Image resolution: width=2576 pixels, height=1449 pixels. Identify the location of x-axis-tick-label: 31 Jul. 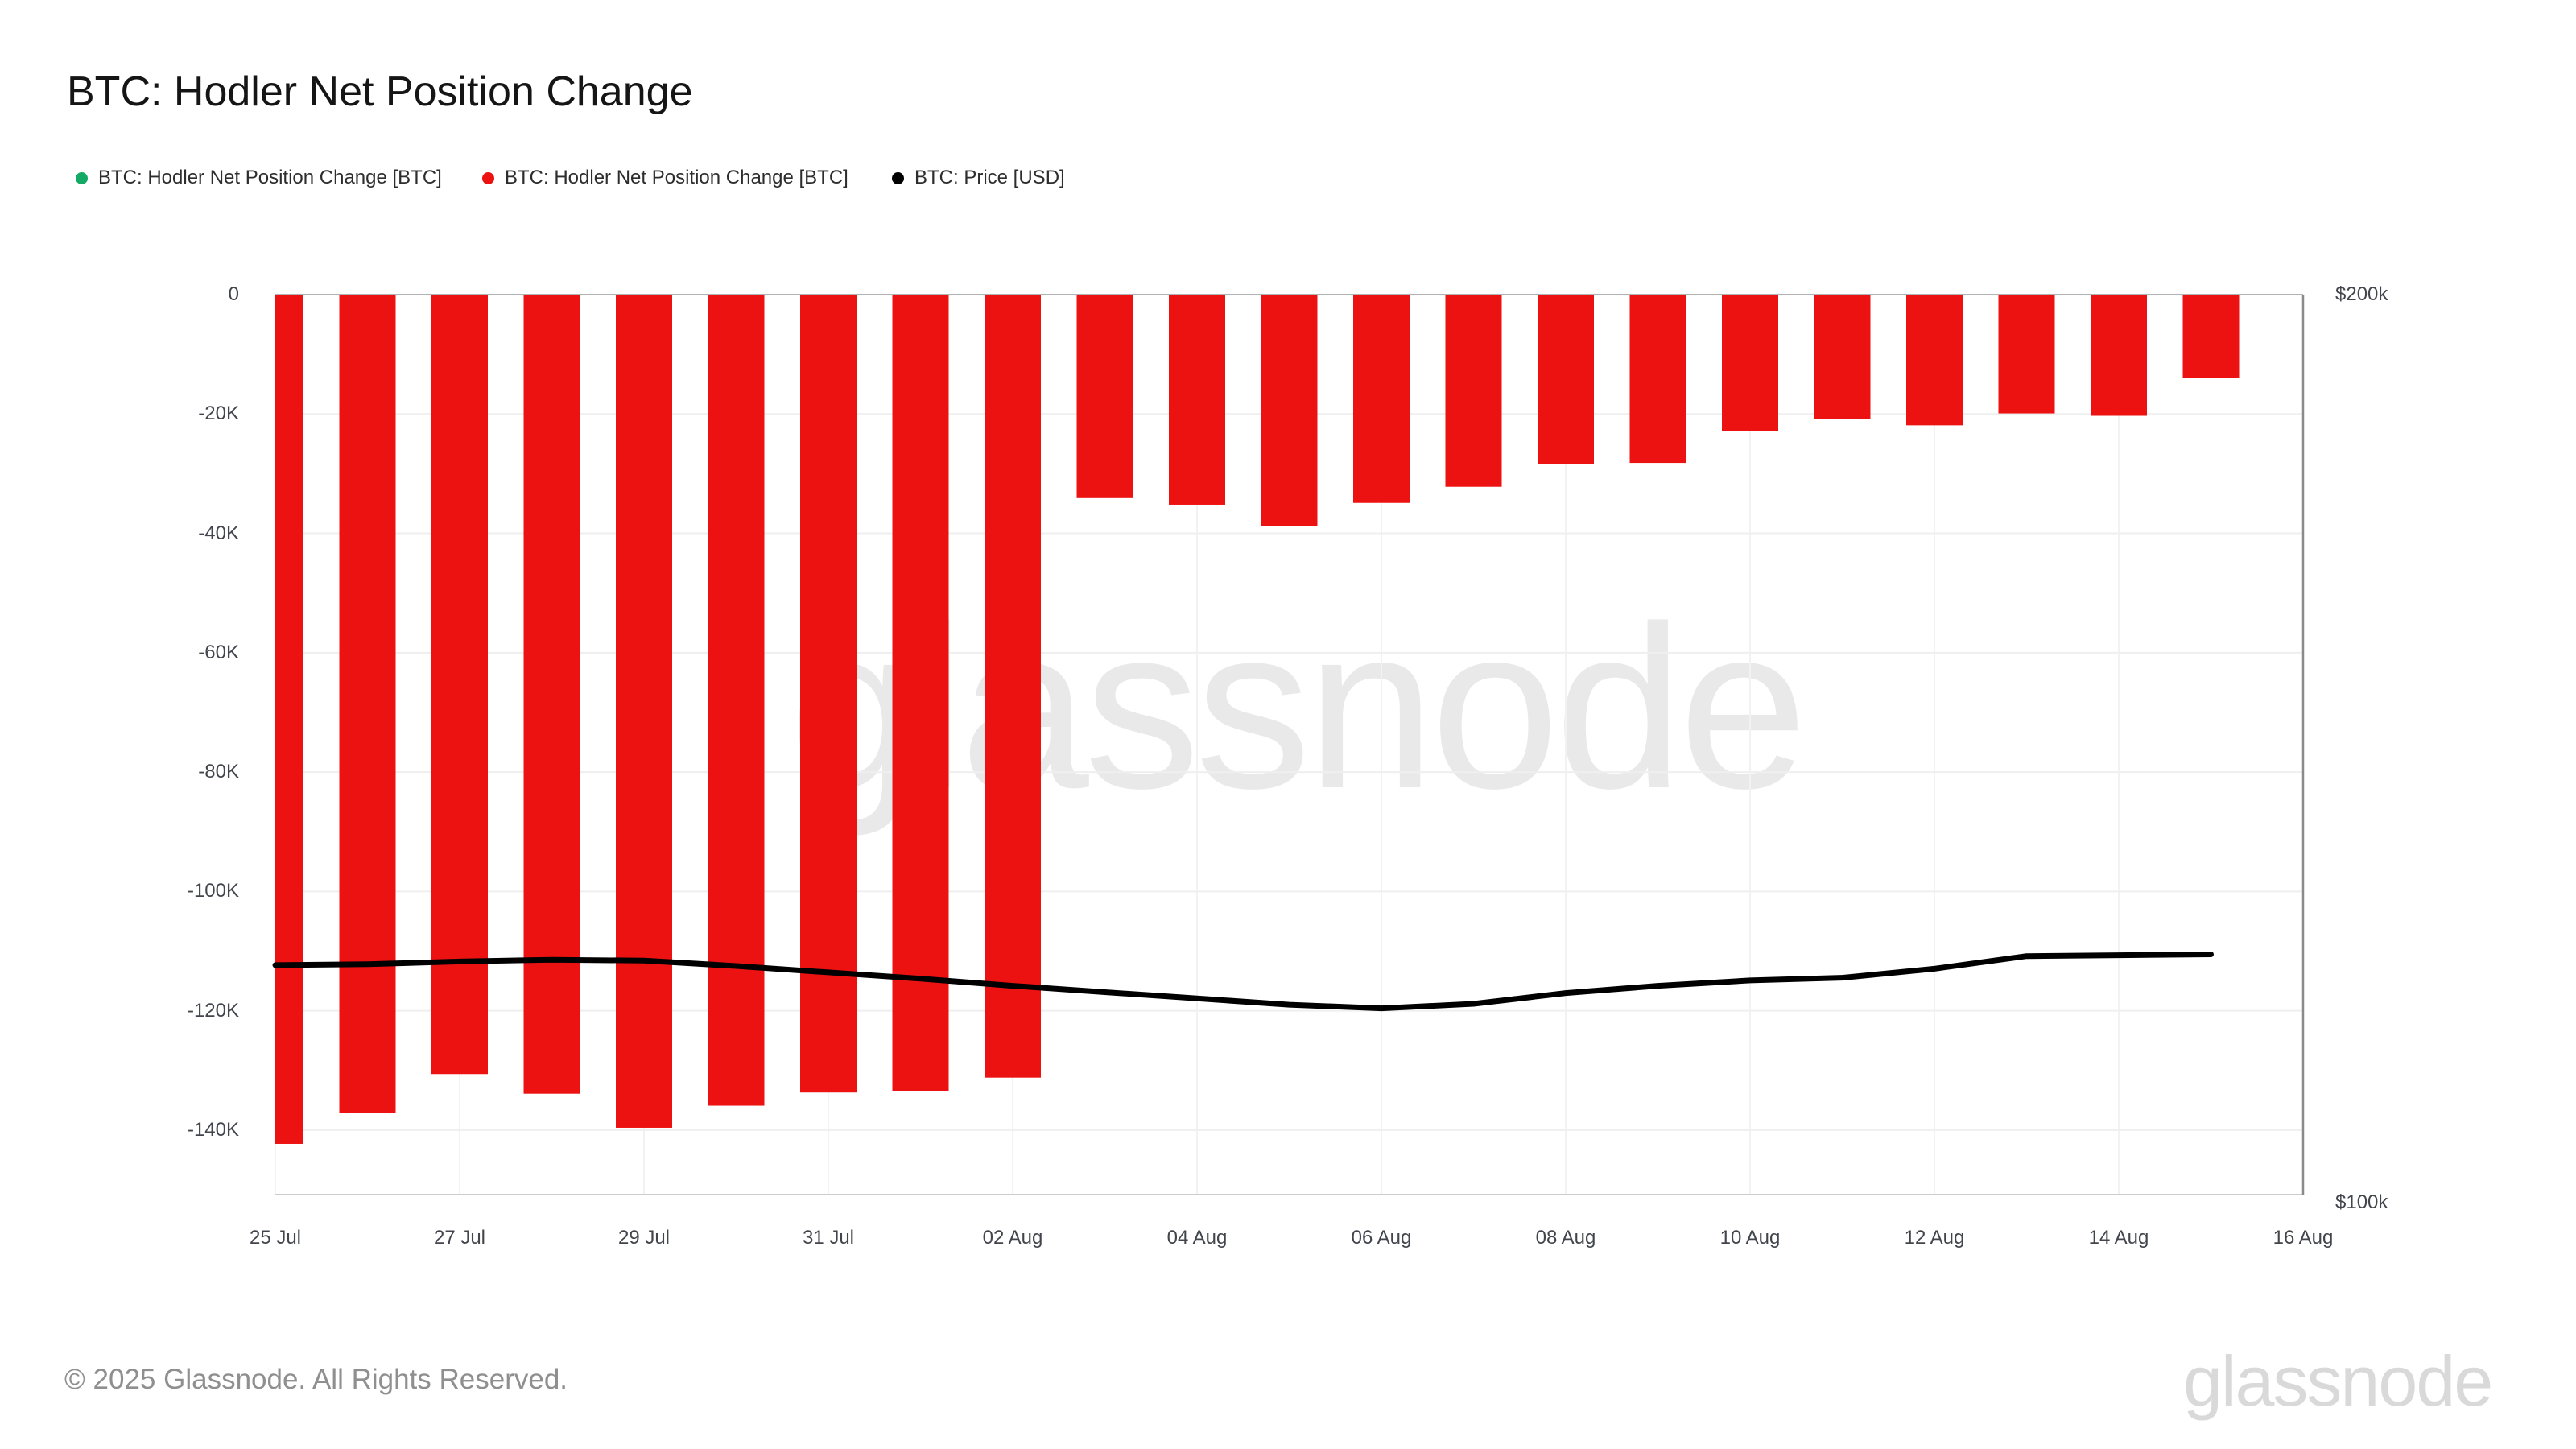
(828, 1238).